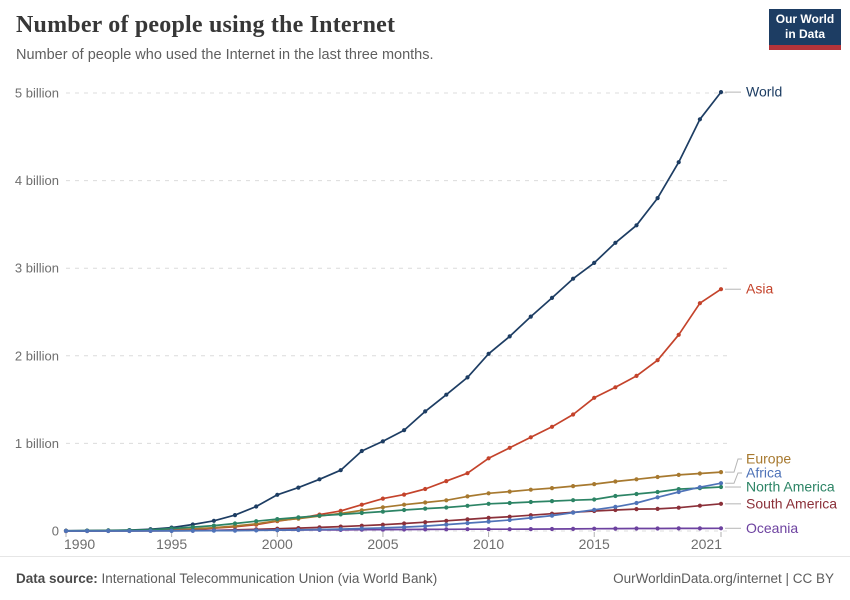 Image resolution: width=850 pixels, height=600 pixels. What do you see at coordinates (723, 578) in the screenshot?
I see `owid-citation-link: OurWorldinData.org/internet | CC BY` at bounding box center [723, 578].